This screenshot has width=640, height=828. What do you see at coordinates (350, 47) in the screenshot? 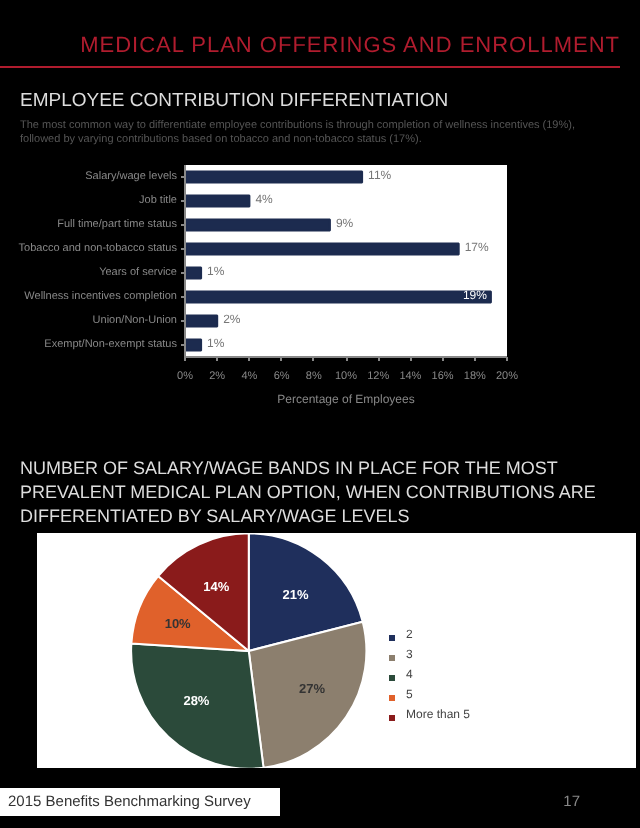
I see `text: MEDICAL PLAN OFFERINGS AND ENROLLMENT` at bounding box center [350, 47].